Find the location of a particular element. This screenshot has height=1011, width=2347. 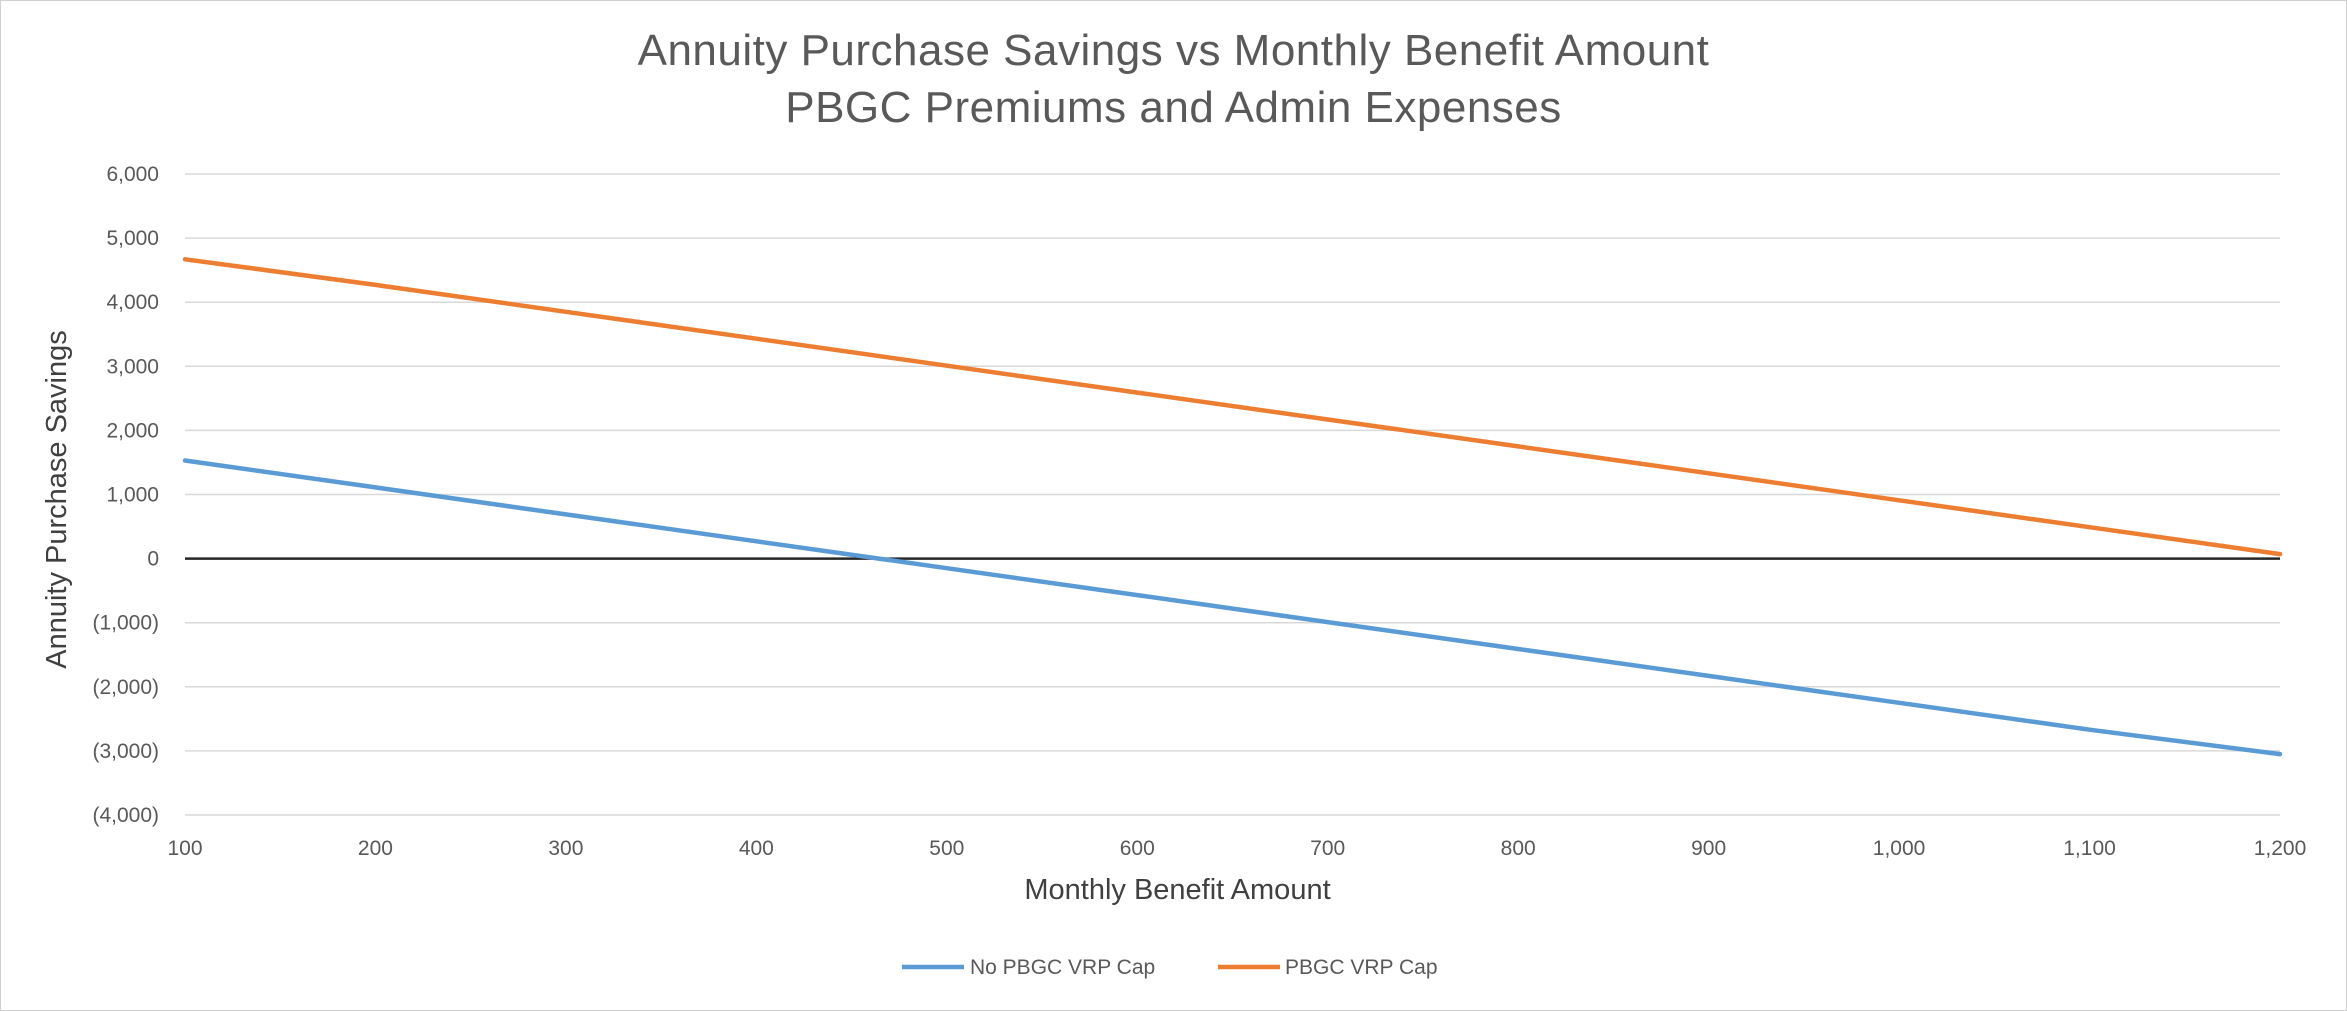

x-tick-label: 1,000 is located at coordinates (1899, 848).